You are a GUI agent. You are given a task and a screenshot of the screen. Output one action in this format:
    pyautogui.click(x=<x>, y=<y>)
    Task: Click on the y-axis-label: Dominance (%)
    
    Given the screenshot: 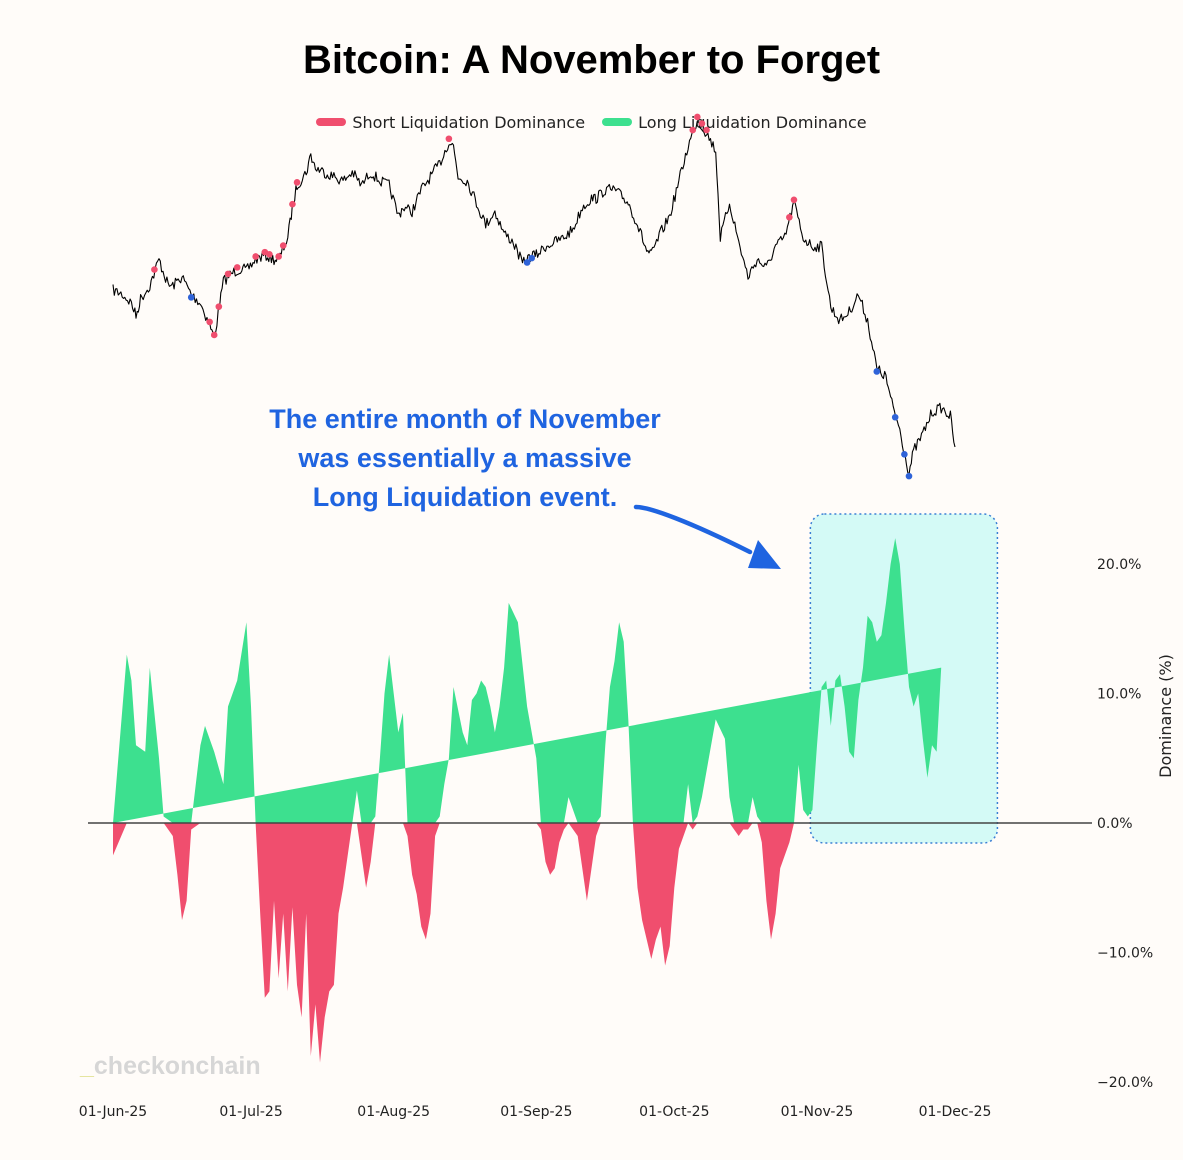 What is the action you would take?
    pyautogui.click(x=1165, y=716)
    